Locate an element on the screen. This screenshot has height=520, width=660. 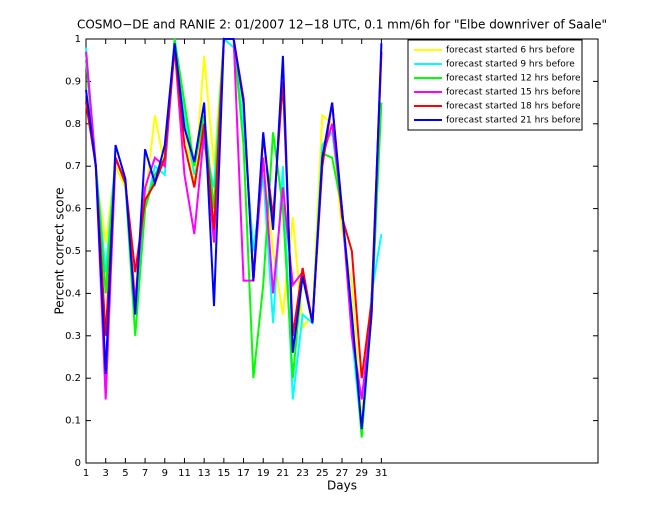
y-tick-label: 0.2 is located at coordinates (73, 378).